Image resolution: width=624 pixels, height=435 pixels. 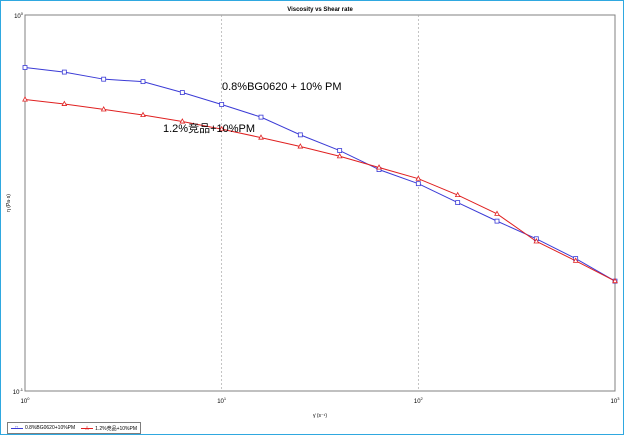 What do you see at coordinates (616, 400) in the screenshot?
I see `x-tick-label: 10³` at bounding box center [616, 400].